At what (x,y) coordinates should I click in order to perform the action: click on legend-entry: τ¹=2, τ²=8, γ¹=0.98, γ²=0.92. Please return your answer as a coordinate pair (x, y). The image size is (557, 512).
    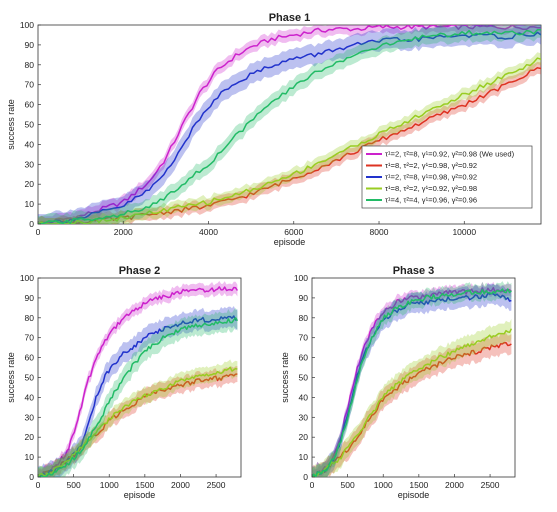
    Looking at the image, I should click on (431, 177).